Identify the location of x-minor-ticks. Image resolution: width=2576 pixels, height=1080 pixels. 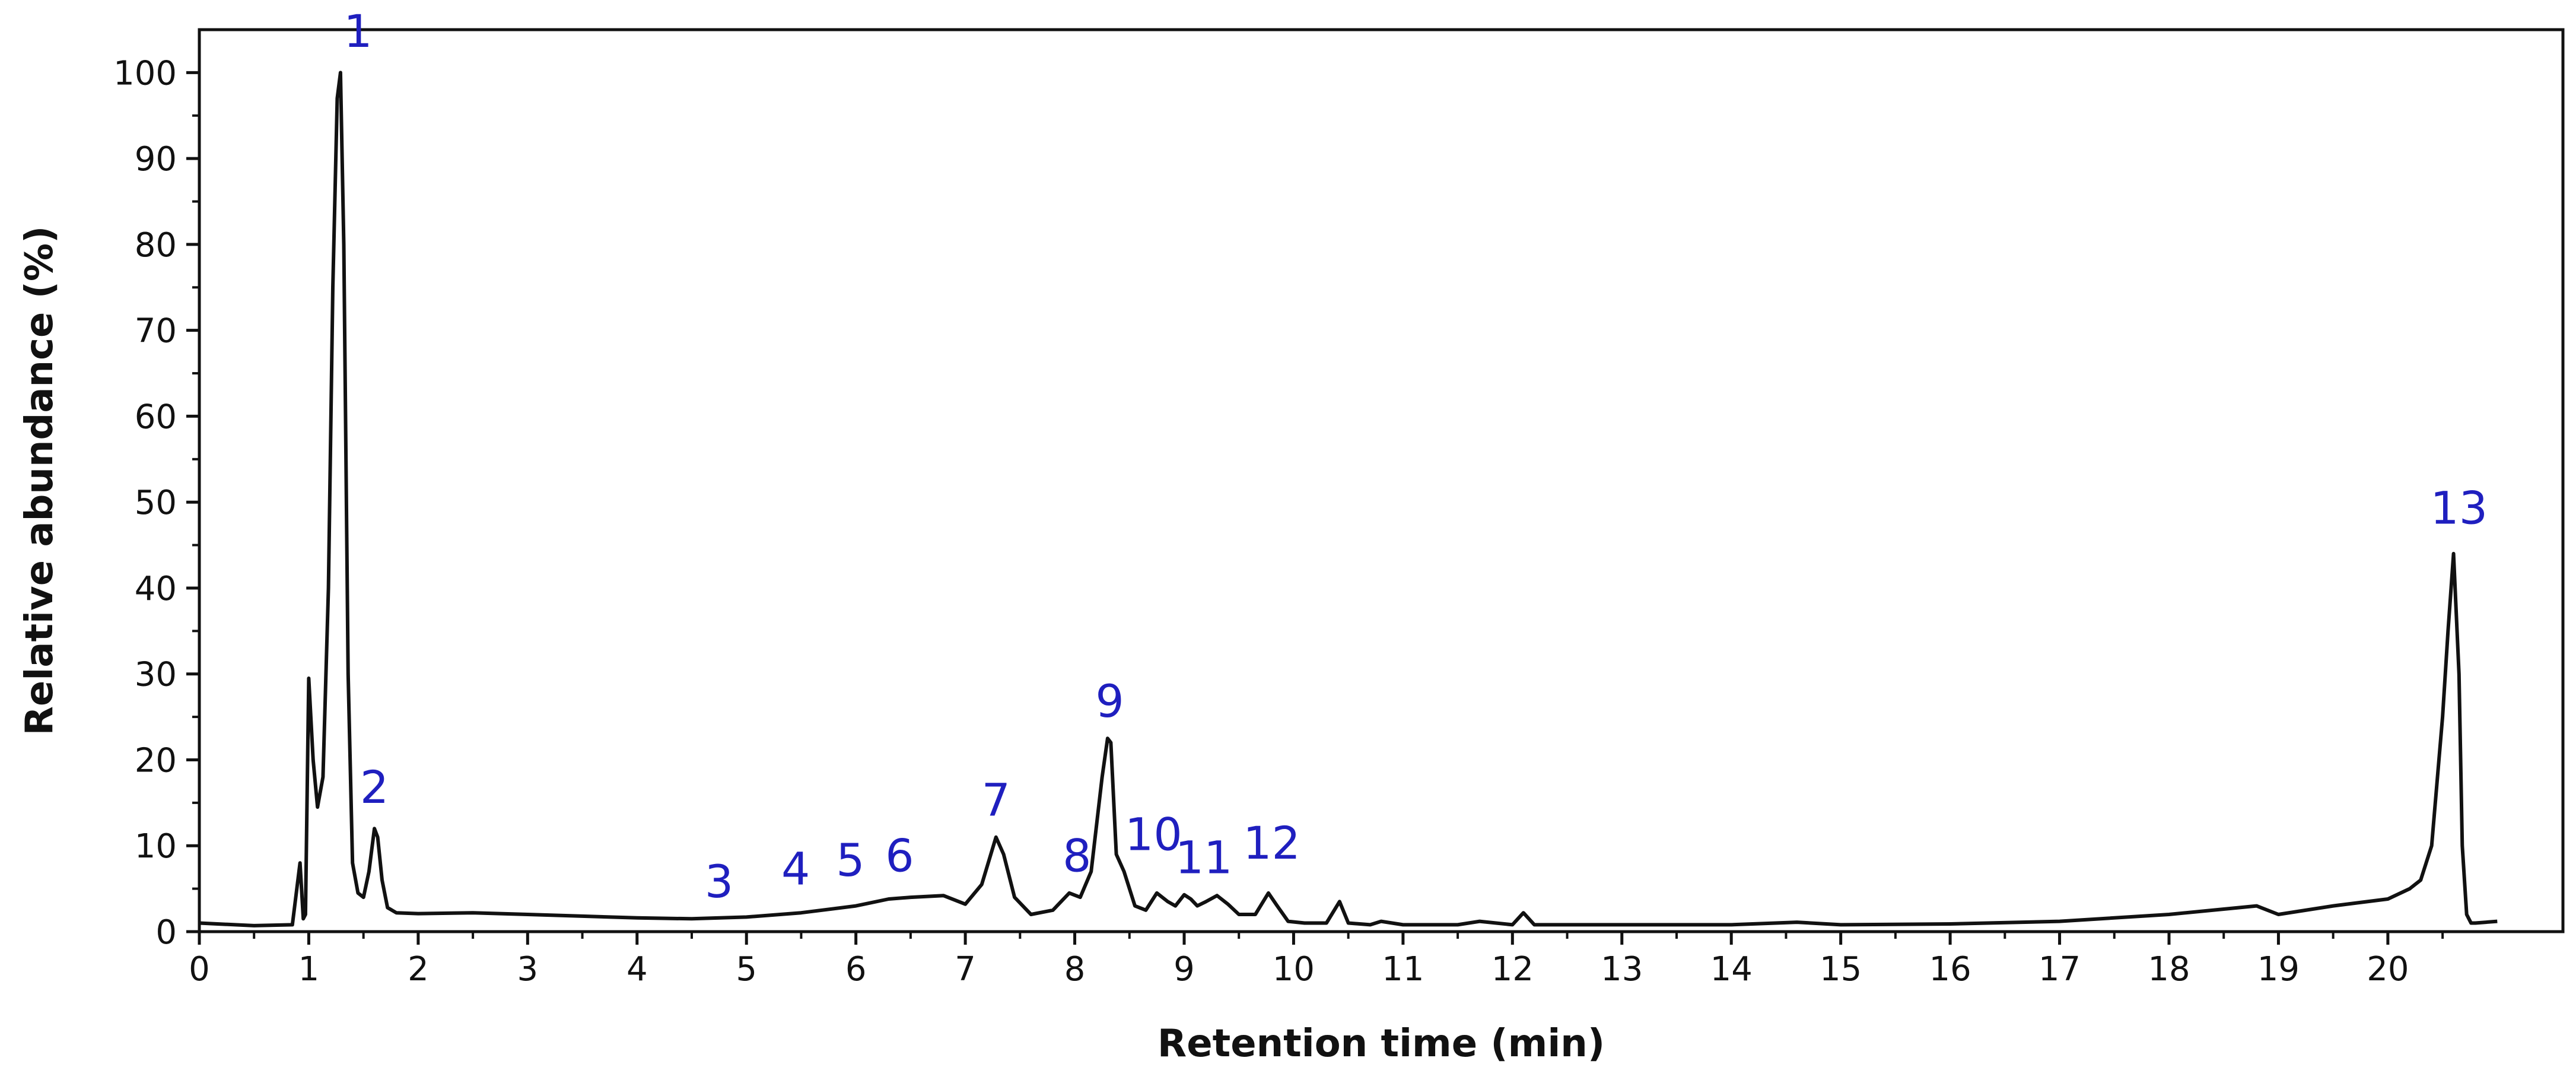
(1348, 935).